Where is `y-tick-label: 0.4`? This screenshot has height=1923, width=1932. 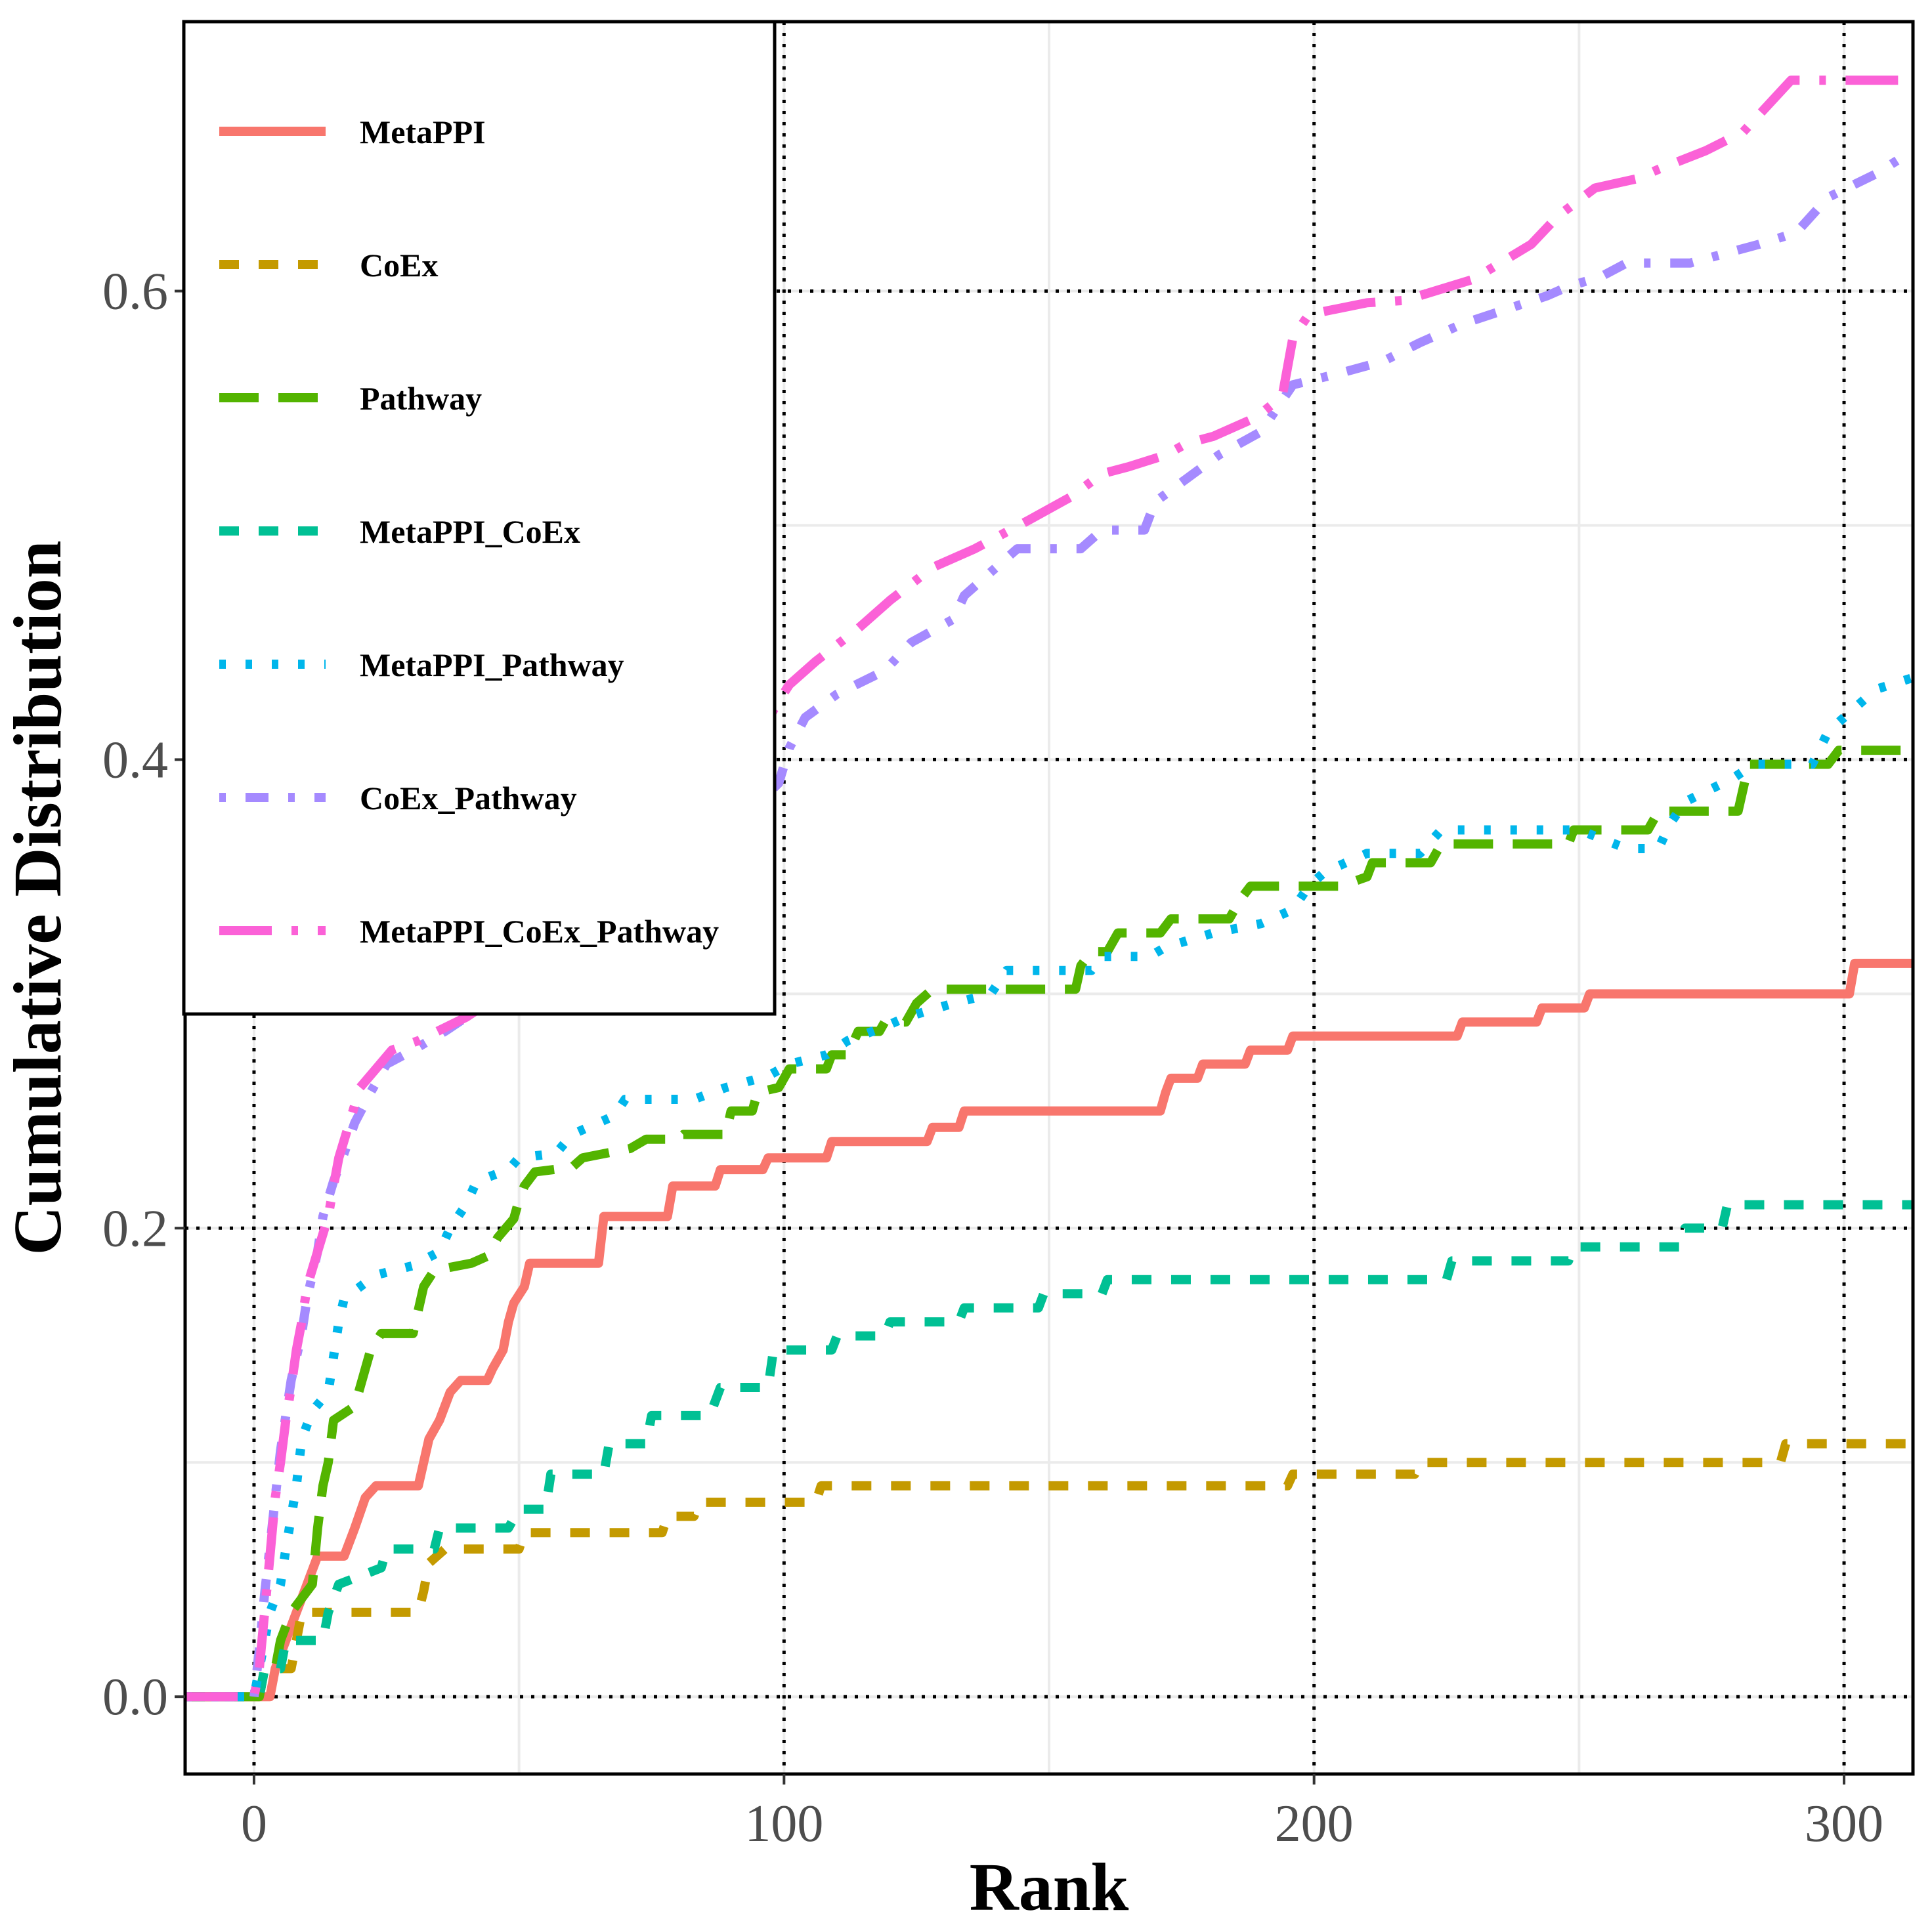
y-tick-label: 0.4 is located at coordinates (135, 760).